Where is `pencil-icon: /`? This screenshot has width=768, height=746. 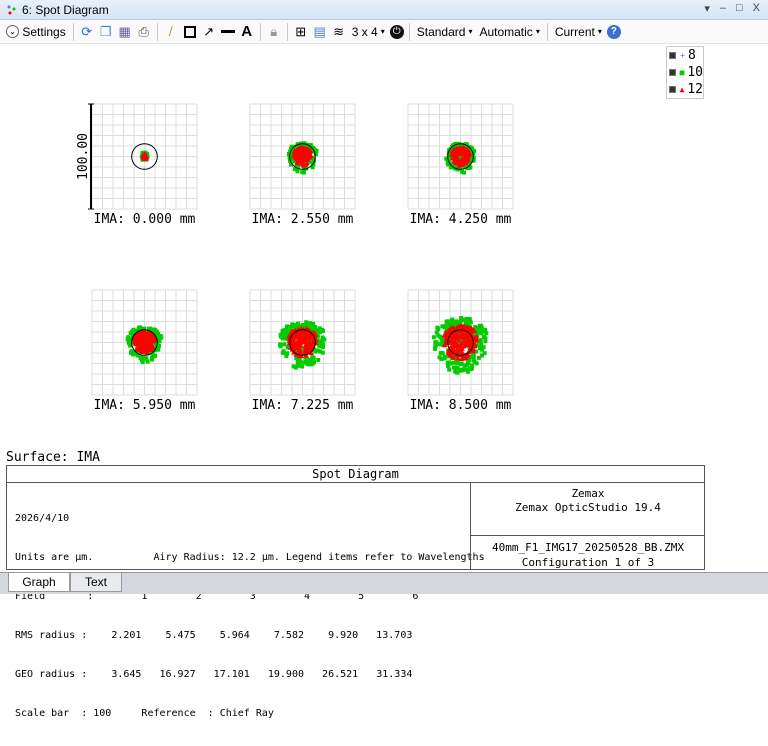 pencil-icon: / is located at coordinates (170, 31).